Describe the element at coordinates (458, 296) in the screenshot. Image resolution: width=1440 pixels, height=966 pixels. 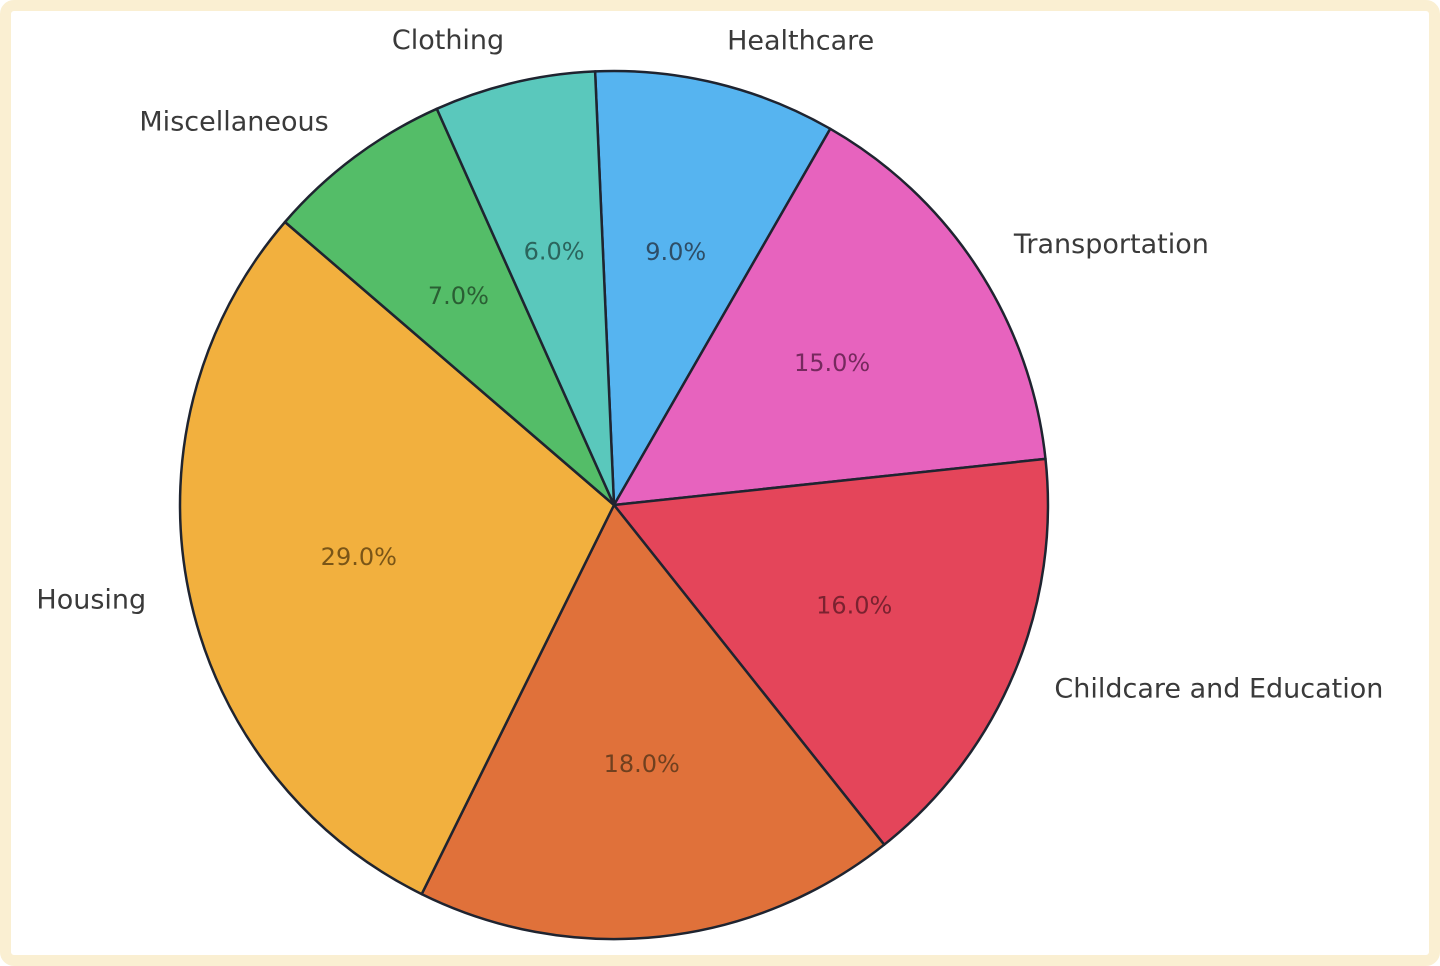
I see `pie-percent-label-miscellaneous: 7.0%` at that location.